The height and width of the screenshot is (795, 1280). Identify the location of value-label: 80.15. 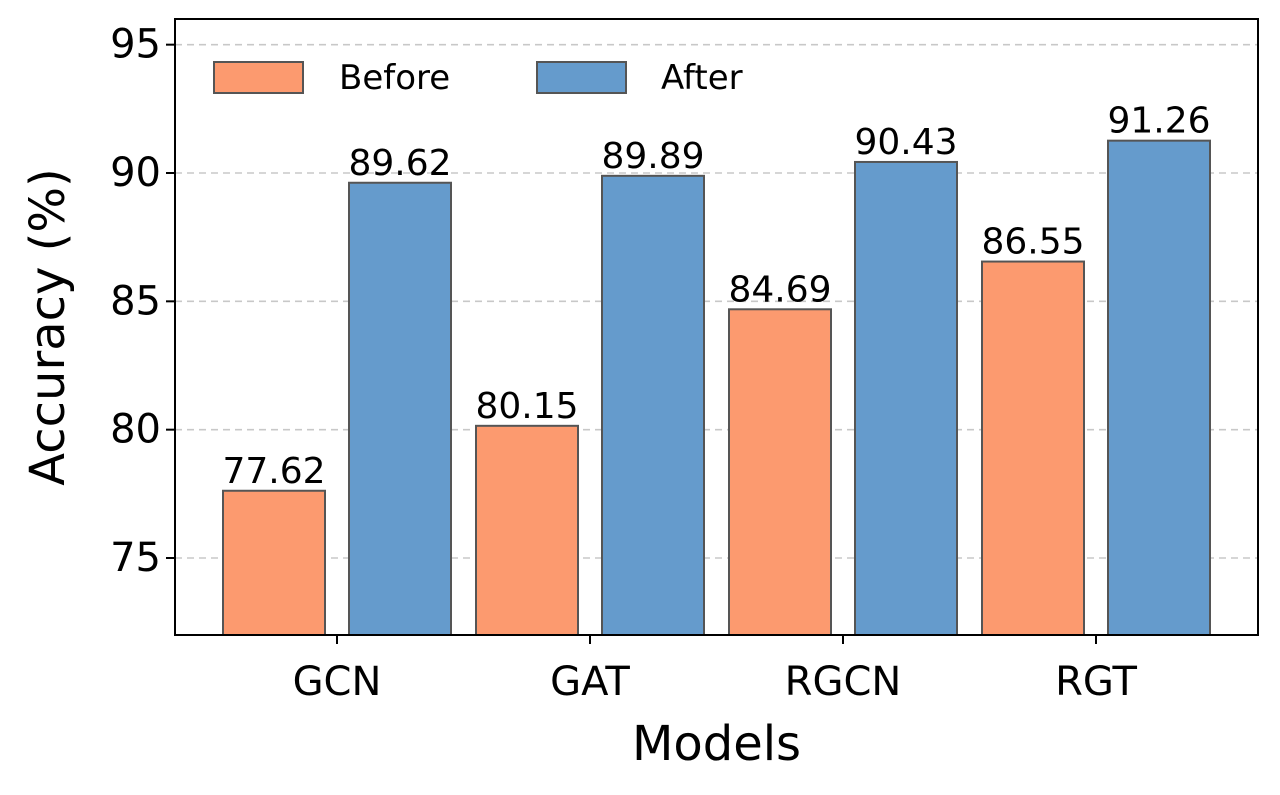
(526, 406).